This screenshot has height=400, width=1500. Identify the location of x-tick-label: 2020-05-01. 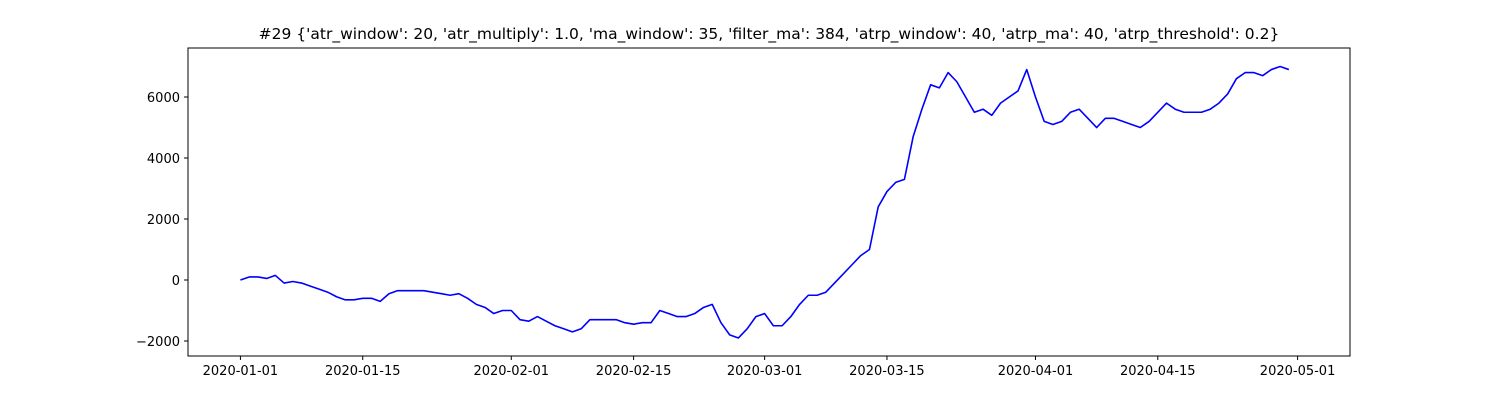
(1298, 371).